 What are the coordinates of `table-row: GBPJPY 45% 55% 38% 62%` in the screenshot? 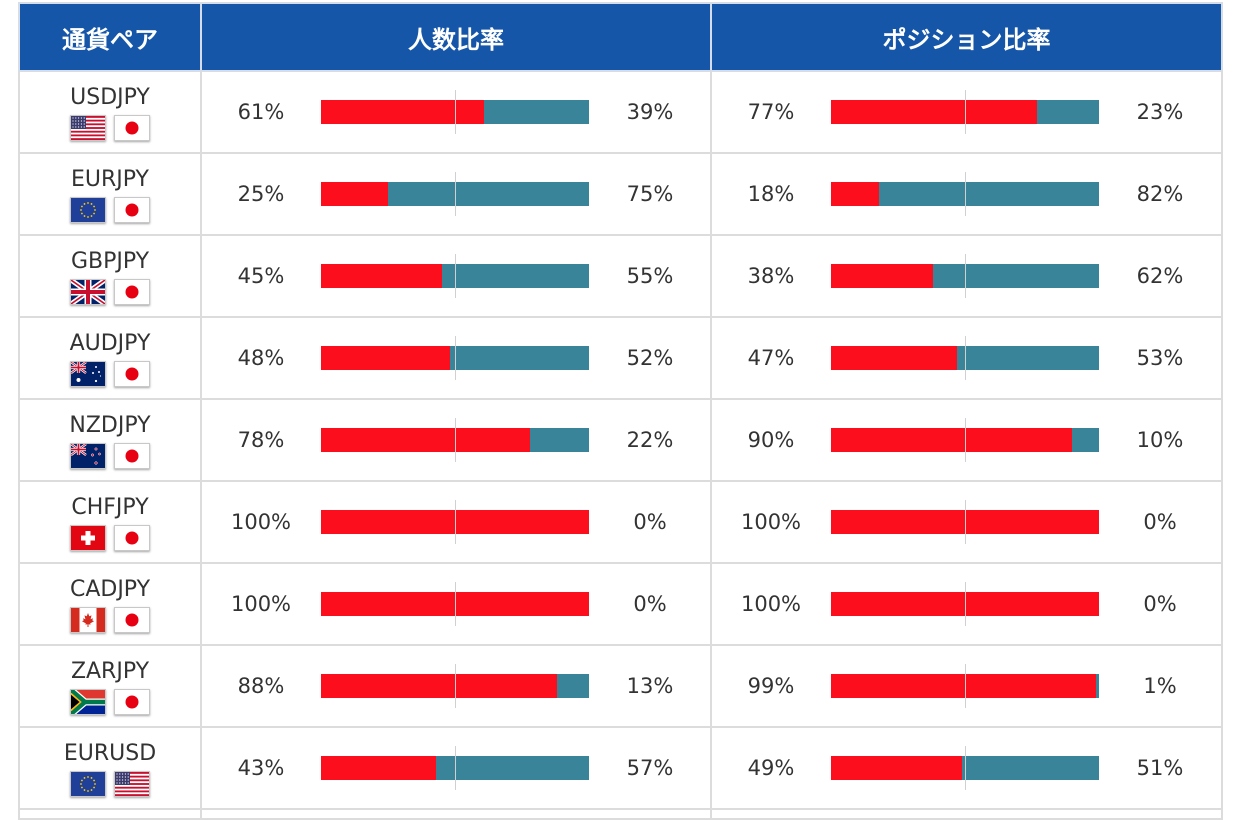 It's located at (620, 276).